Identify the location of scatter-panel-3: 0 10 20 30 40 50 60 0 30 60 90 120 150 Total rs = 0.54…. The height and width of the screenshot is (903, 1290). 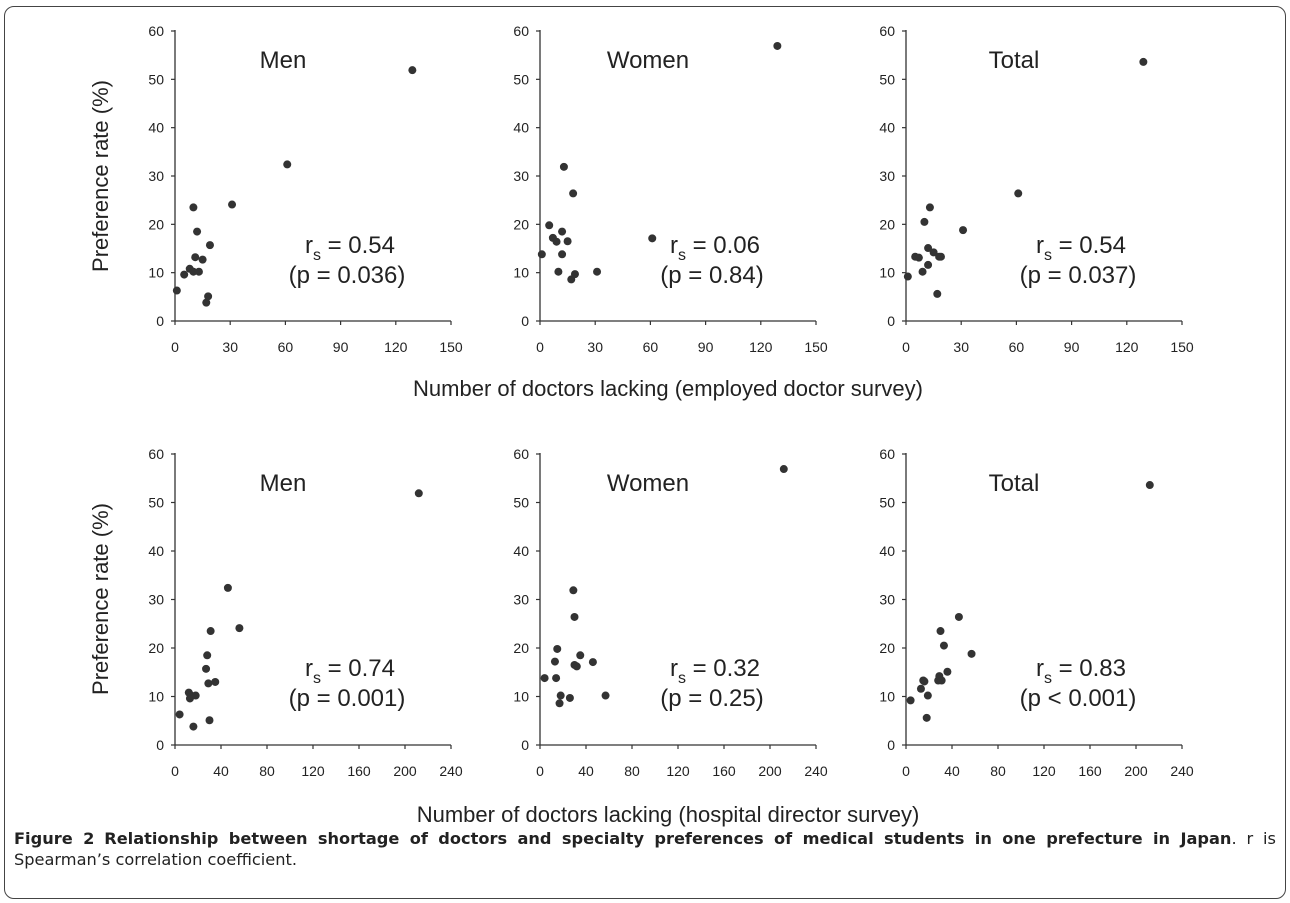
(1036, 189).